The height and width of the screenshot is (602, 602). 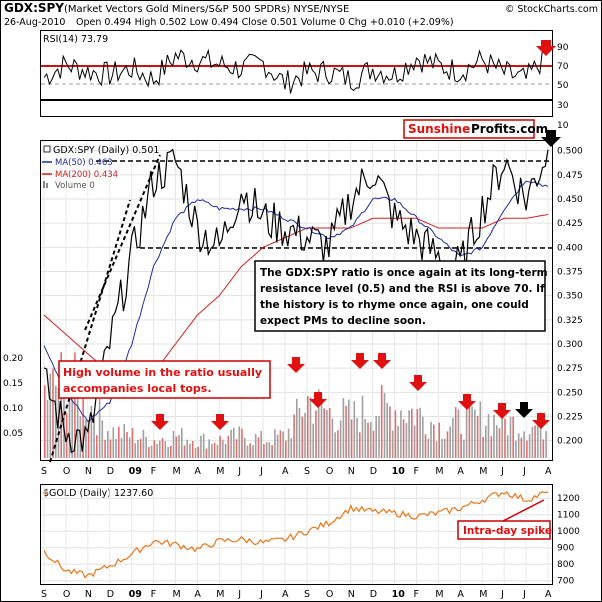 What do you see at coordinates (563, 87) in the screenshot?
I see `rsi-ticks: 90 70 50 30 10` at bounding box center [563, 87].